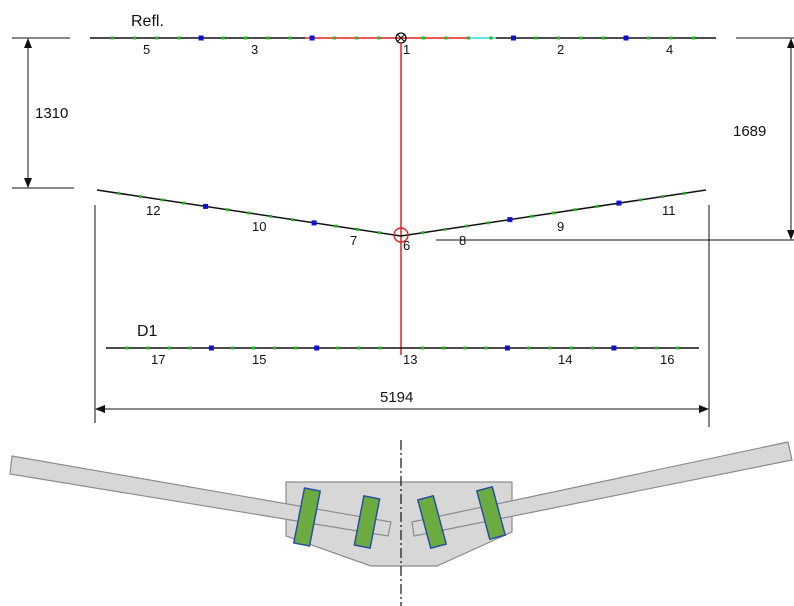 This screenshot has width=794, height=606. What do you see at coordinates (669, 210) in the screenshot?
I see `node-label-11: 11` at bounding box center [669, 210].